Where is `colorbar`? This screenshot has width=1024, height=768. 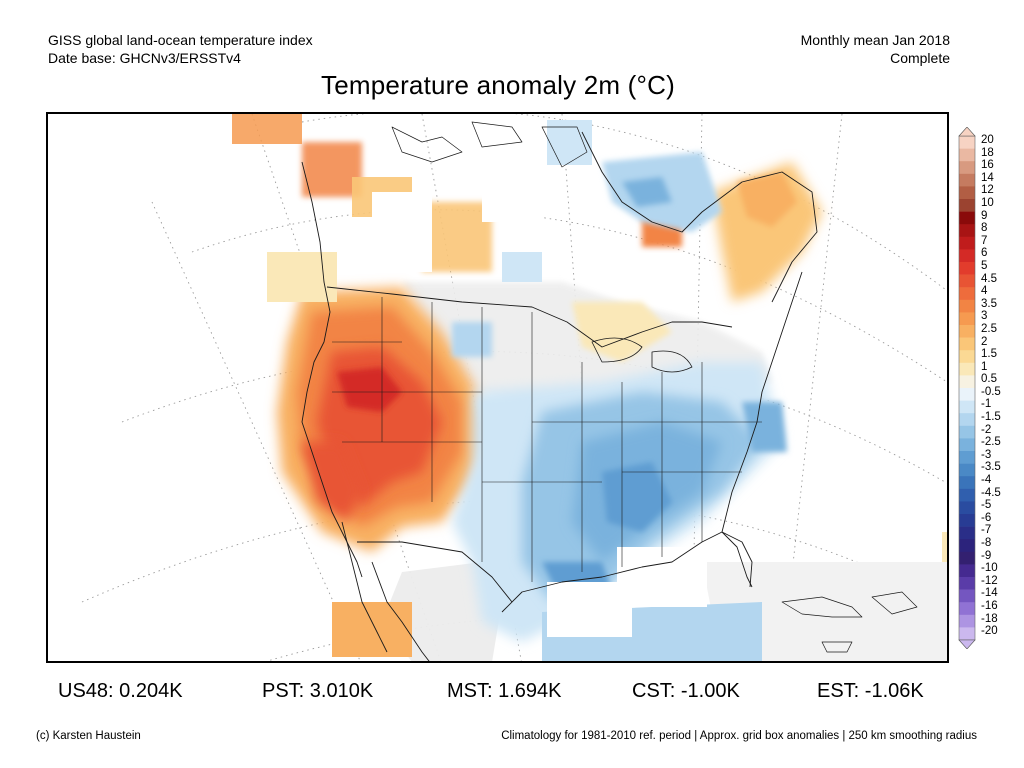 colorbar is located at coordinates (967, 388).